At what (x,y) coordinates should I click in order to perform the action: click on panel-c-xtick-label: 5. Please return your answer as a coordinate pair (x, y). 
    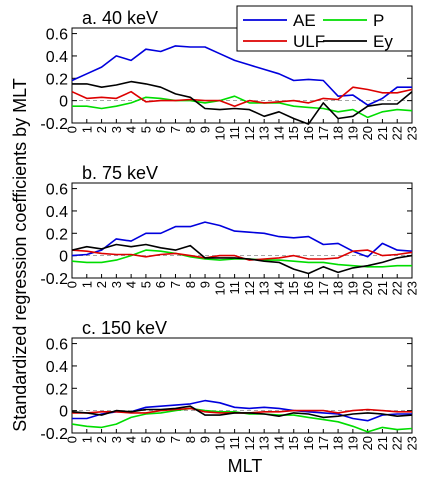
    Looking at the image, I should click on (145, 439).